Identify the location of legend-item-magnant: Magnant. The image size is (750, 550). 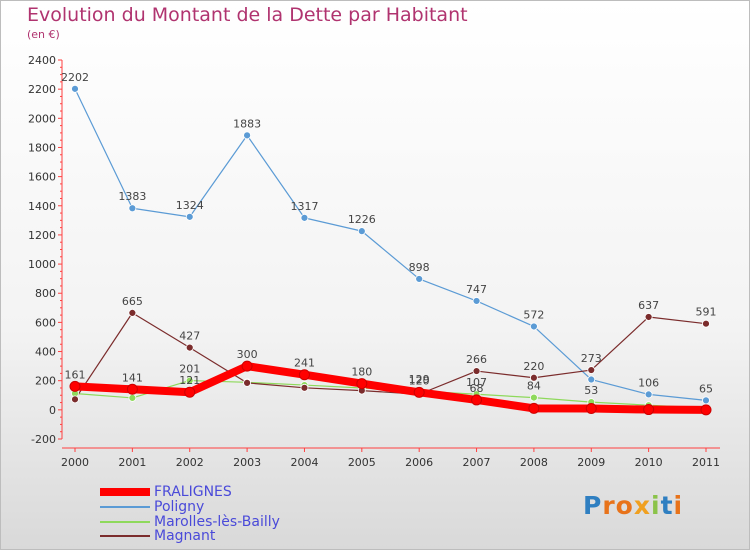
(157, 536).